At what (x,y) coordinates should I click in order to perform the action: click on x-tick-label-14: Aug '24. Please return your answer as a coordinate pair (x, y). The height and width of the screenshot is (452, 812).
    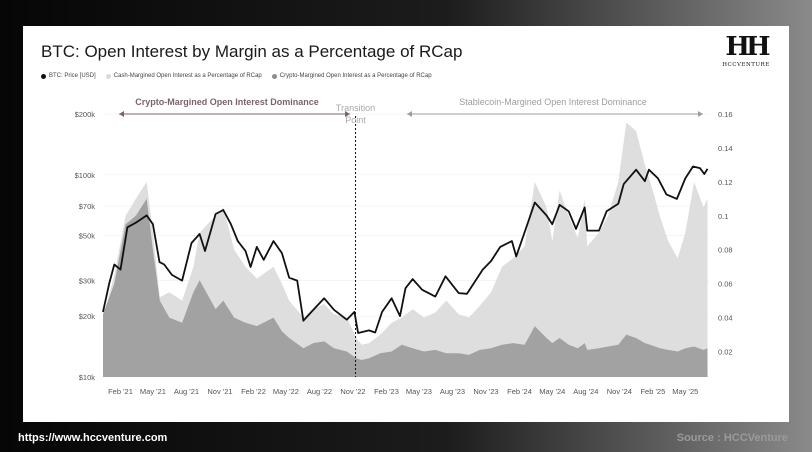
    Looking at the image, I should click on (585, 391).